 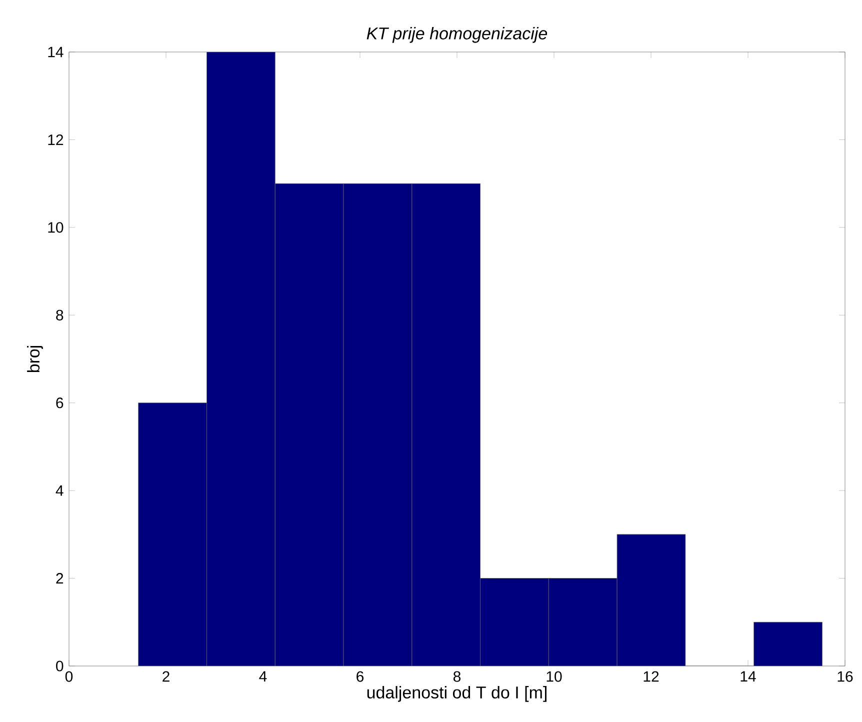 I want to click on y-tick-label: 0, so click(x=60, y=666).